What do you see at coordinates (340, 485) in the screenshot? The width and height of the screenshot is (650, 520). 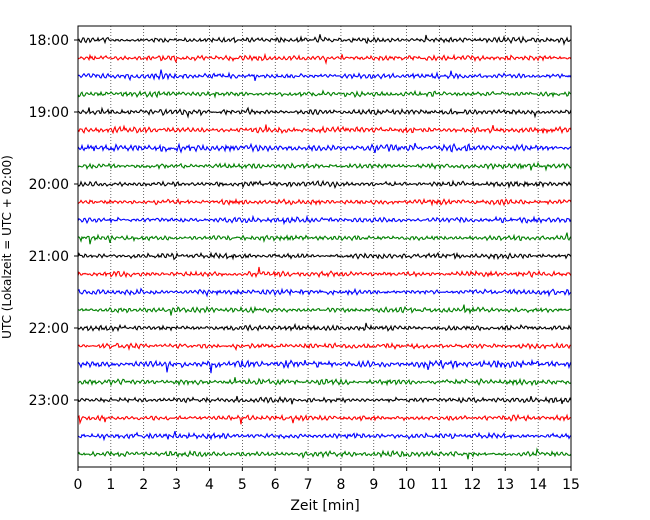 I see `x-tick-label: 8` at bounding box center [340, 485].